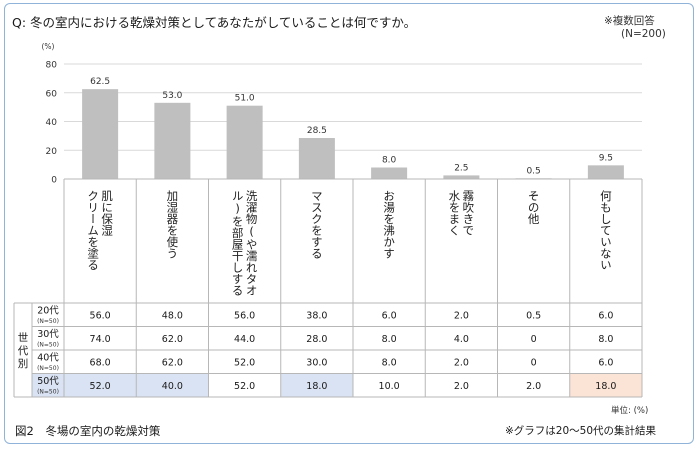  I want to click on table-cell: 0.5, so click(533, 315).